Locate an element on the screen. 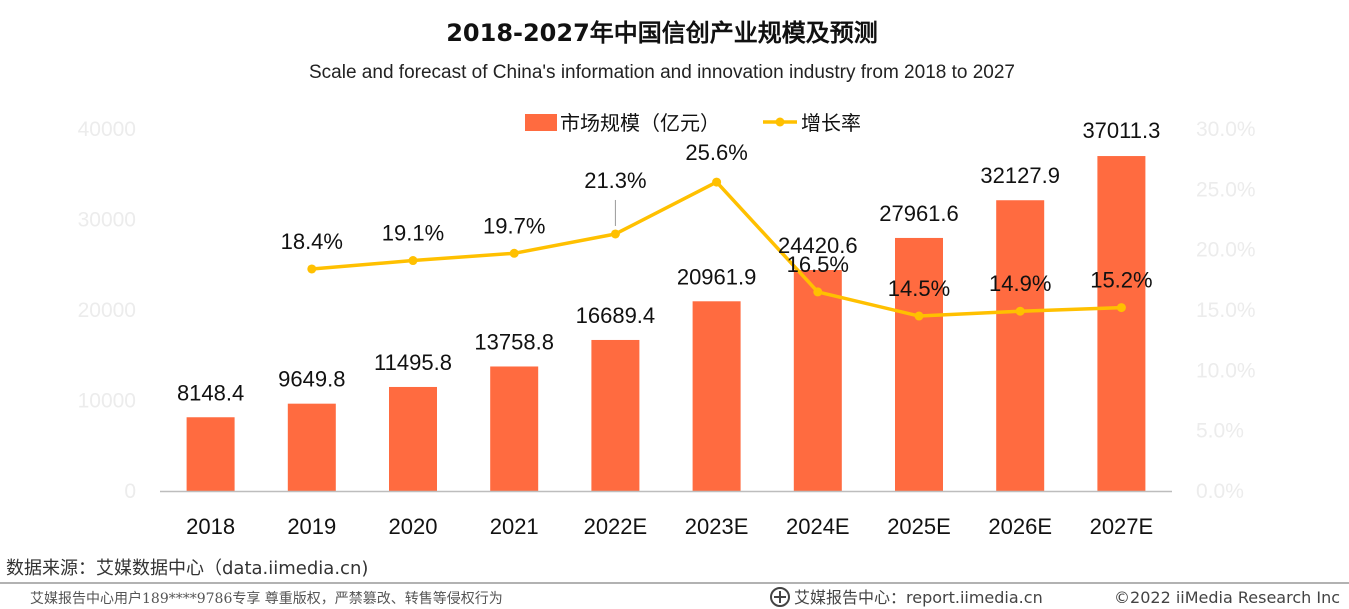 The height and width of the screenshot is (609, 1349). growth-value-label: 14.9% is located at coordinates (1020, 283).